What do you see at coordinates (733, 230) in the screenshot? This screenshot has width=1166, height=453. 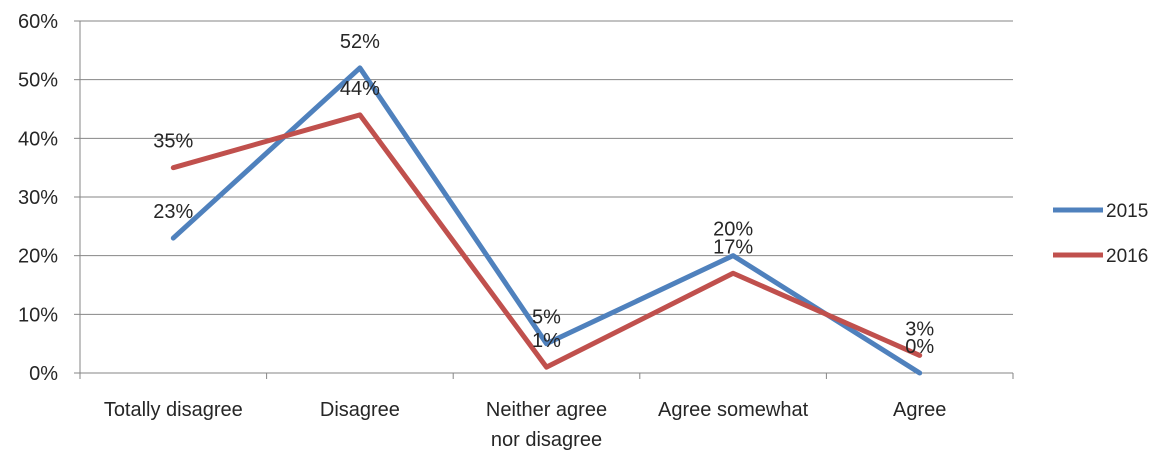 I see `data-label-2015: 20%` at bounding box center [733, 230].